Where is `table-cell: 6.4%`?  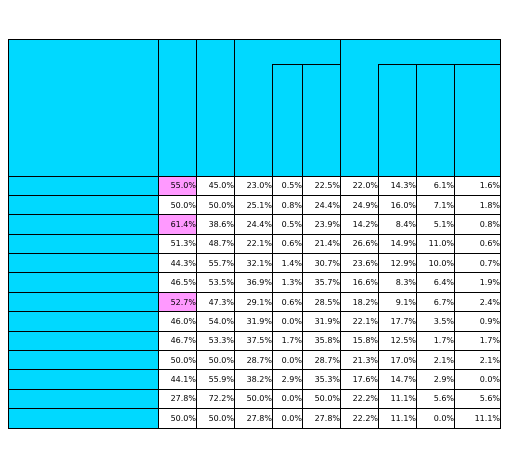
table-cell: 6.4% is located at coordinates (436, 282).